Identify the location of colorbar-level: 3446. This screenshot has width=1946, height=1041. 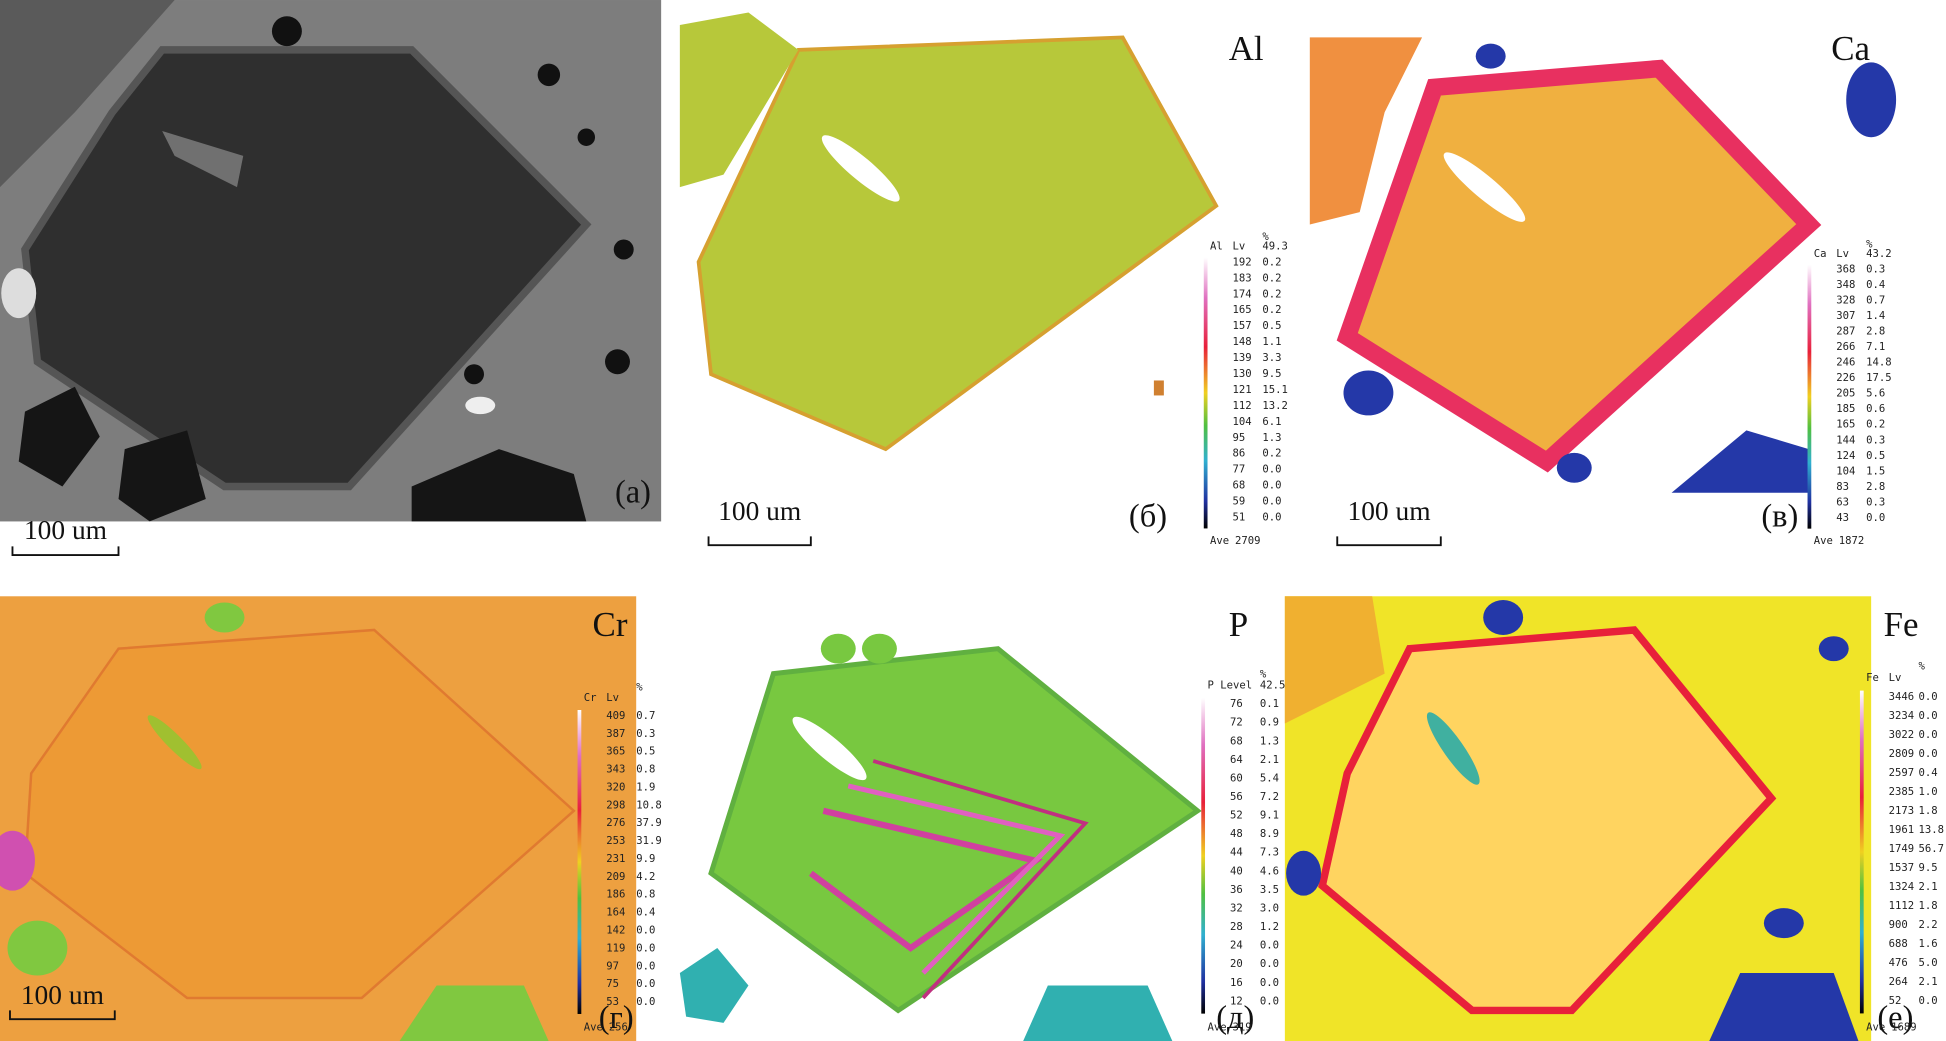
(1902, 697).